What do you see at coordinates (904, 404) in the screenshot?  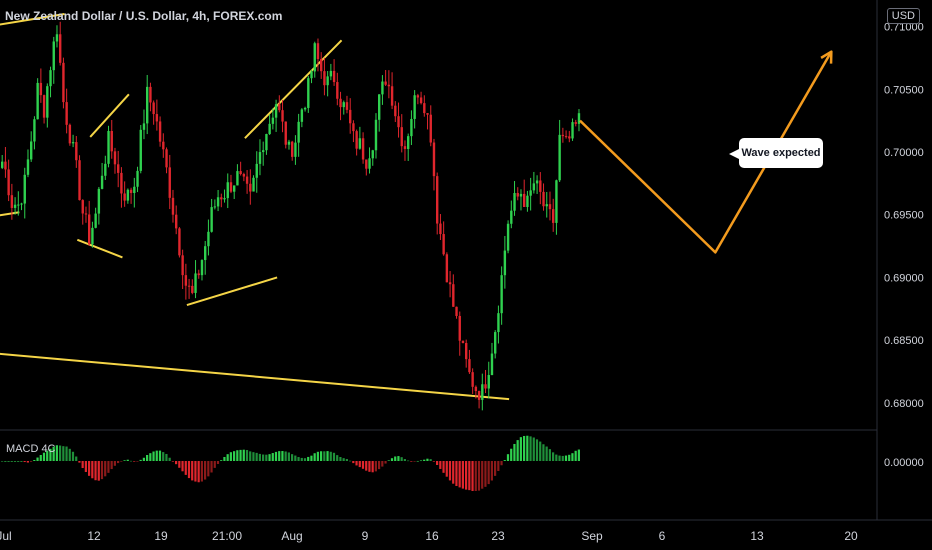 I see `y-tick-label: 0.68000` at bounding box center [904, 404].